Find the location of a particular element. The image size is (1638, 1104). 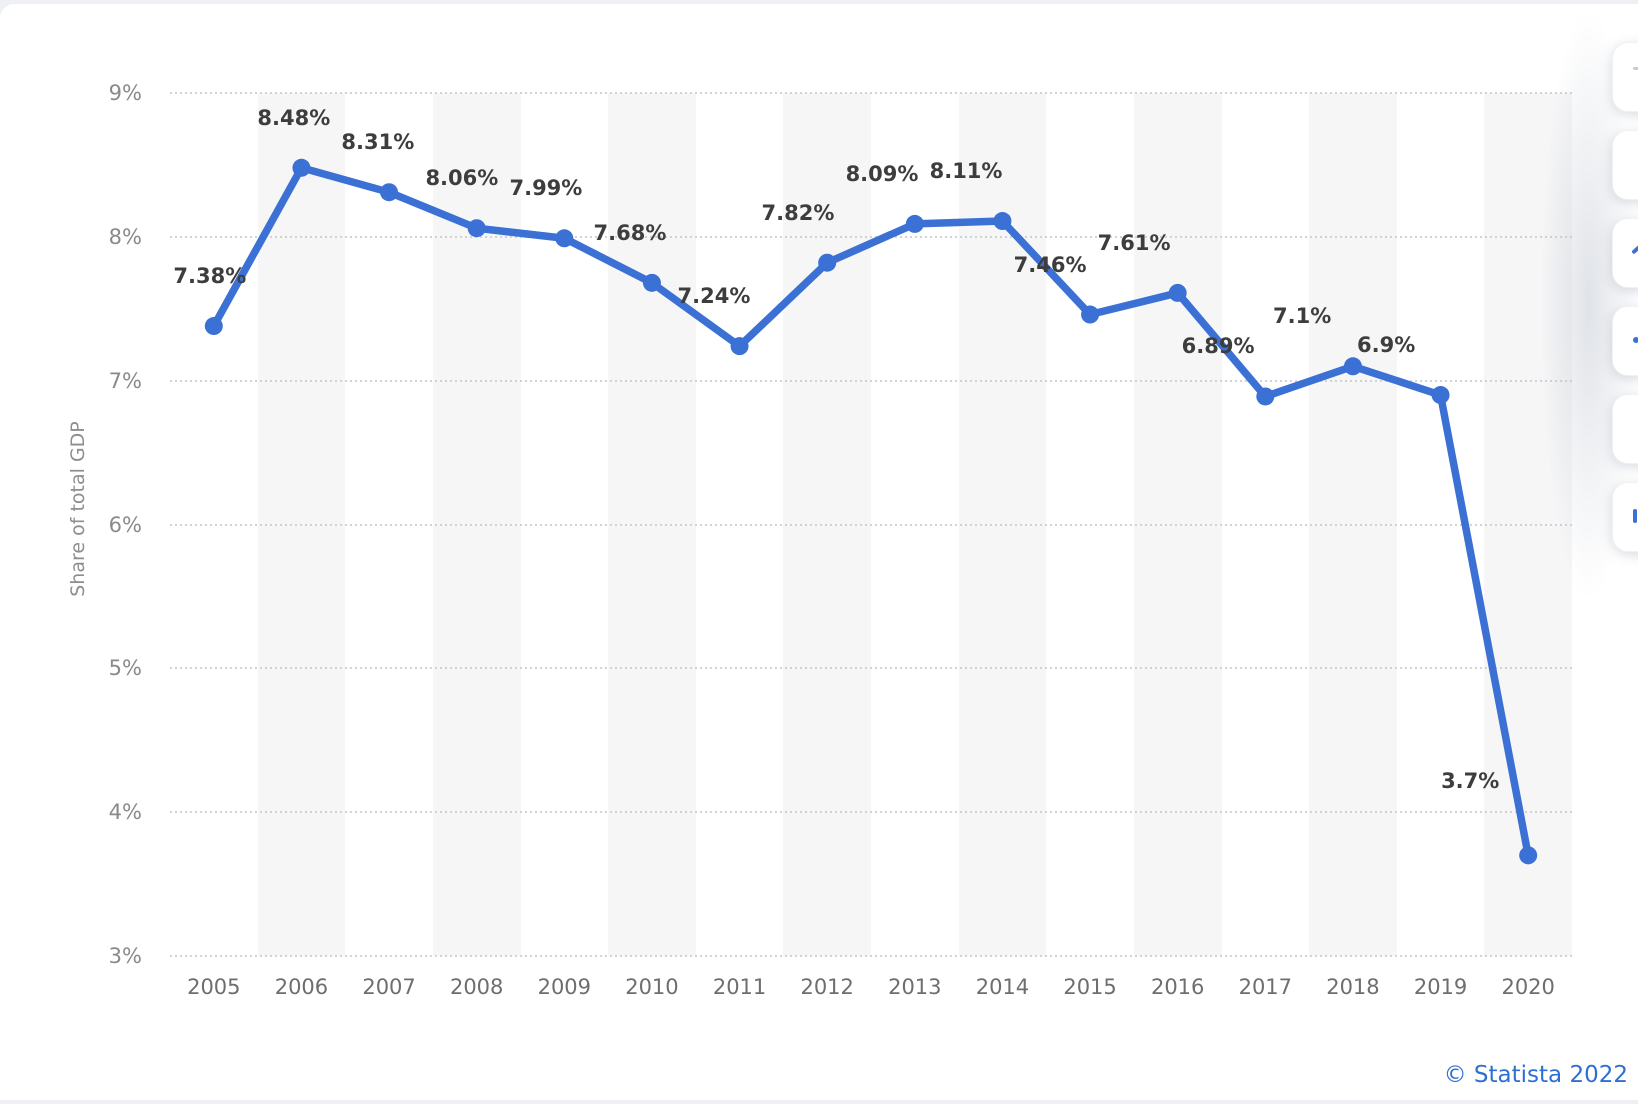

y-tick-label: 6% is located at coordinates (91, 525).